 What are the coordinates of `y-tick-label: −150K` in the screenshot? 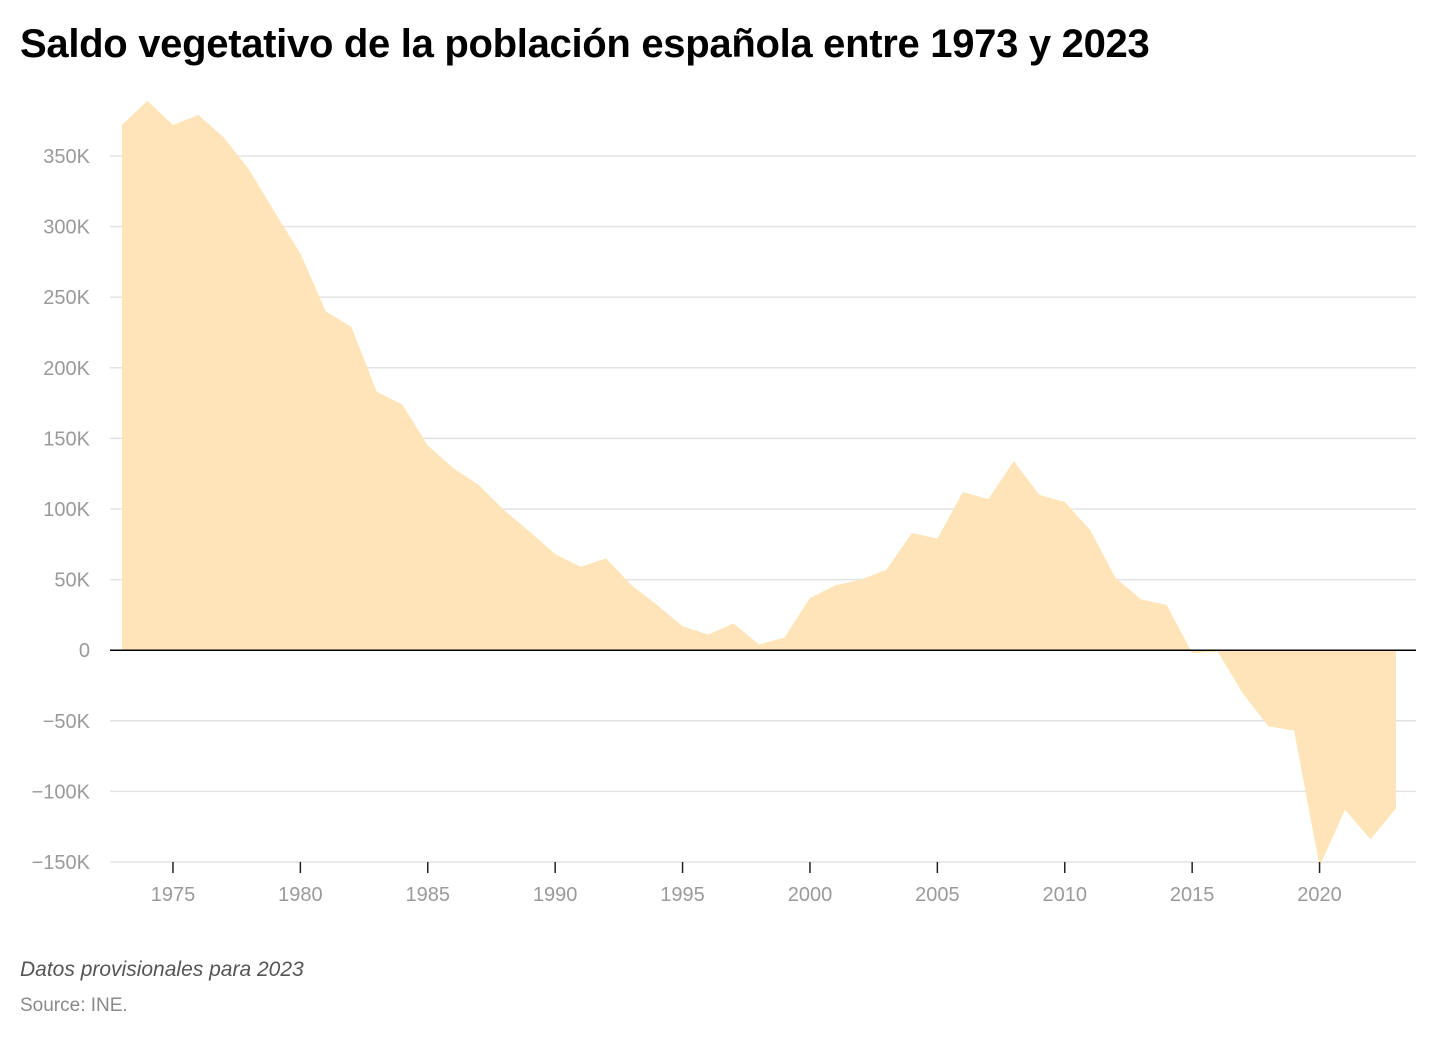 It's located at (61, 863).